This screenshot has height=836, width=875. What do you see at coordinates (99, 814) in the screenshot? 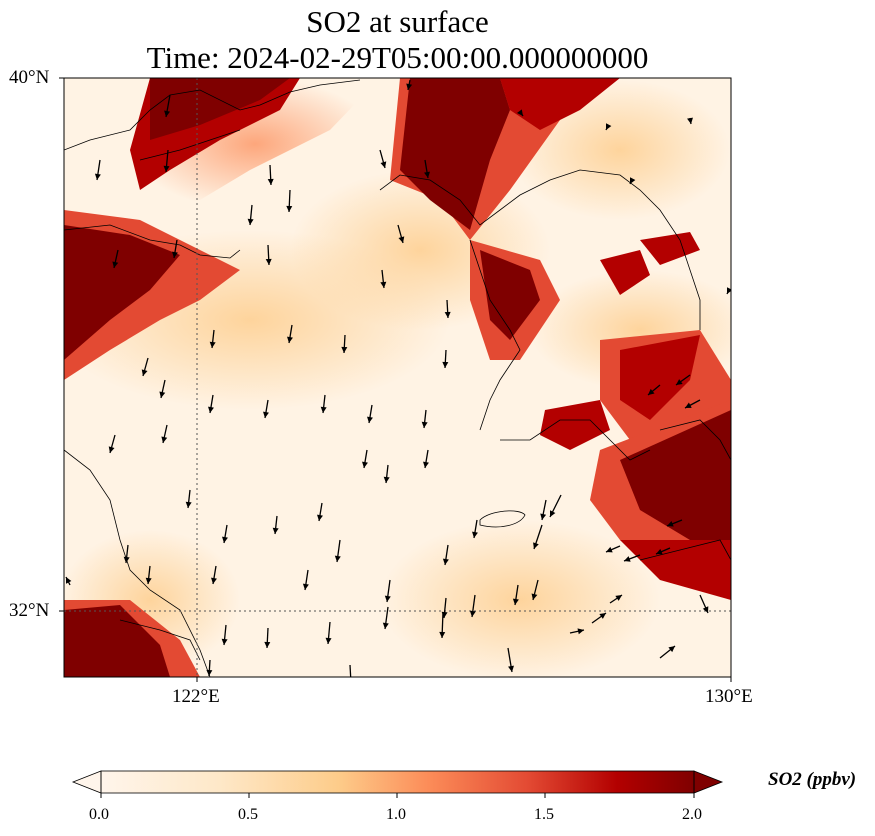
I see `colorbar-tick-0: 0.0` at bounding box center [99, 814].